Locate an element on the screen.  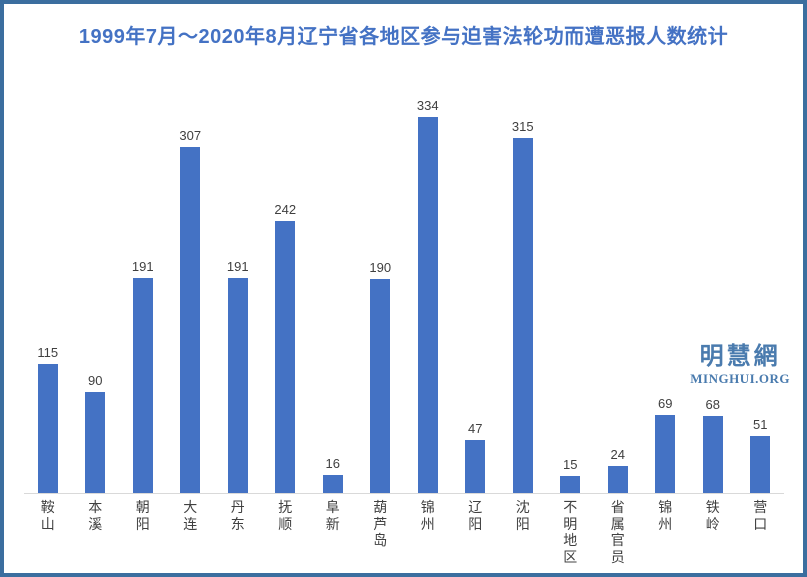
bar-column: 315 is located at coordinates (523, 286).